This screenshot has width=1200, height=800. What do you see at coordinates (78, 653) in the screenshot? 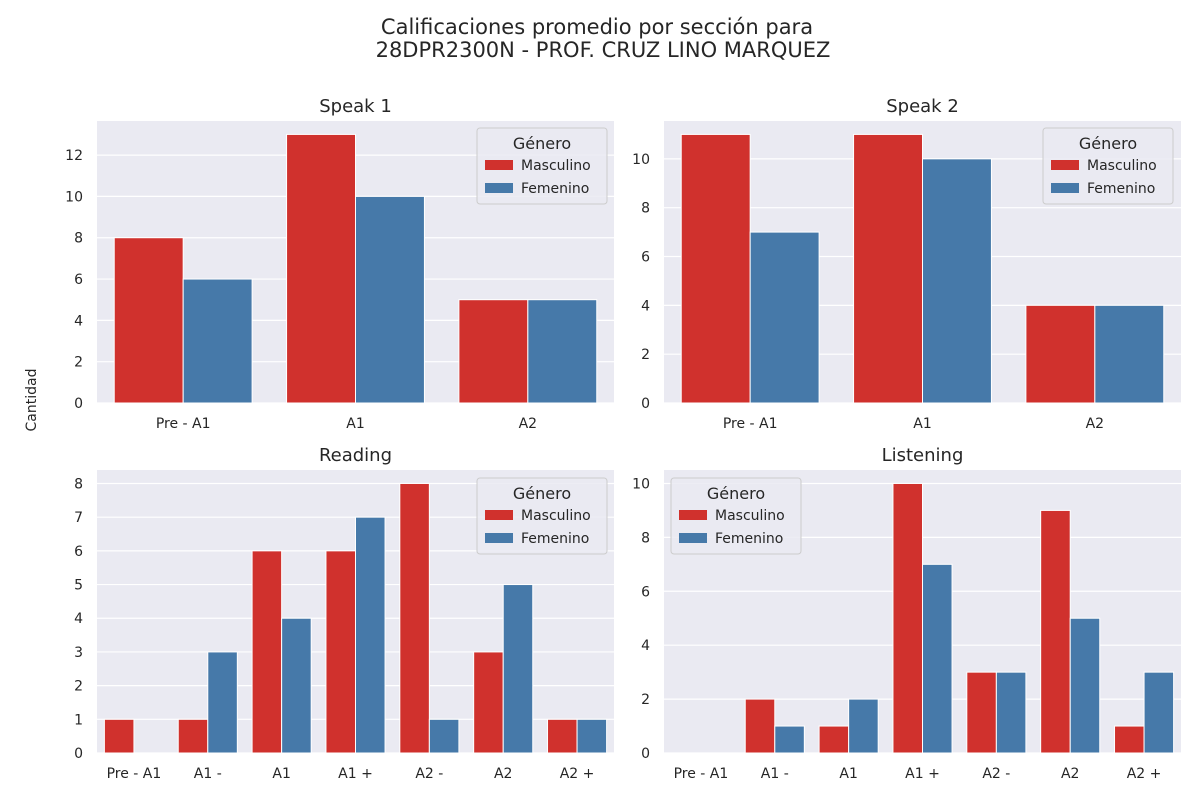
I see `y-tick-label: 3` at bounding box center [78, 653].